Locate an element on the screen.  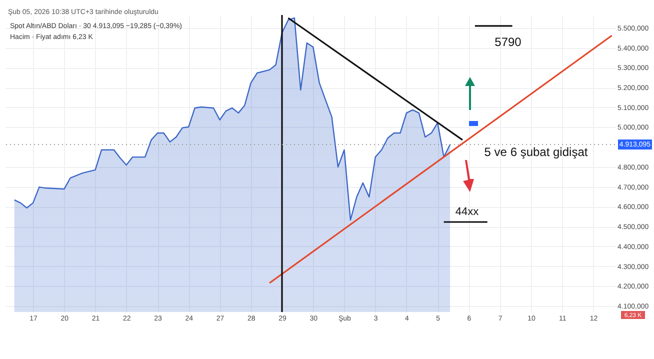
annotation: 44xx is located at coordinates (467, 212).